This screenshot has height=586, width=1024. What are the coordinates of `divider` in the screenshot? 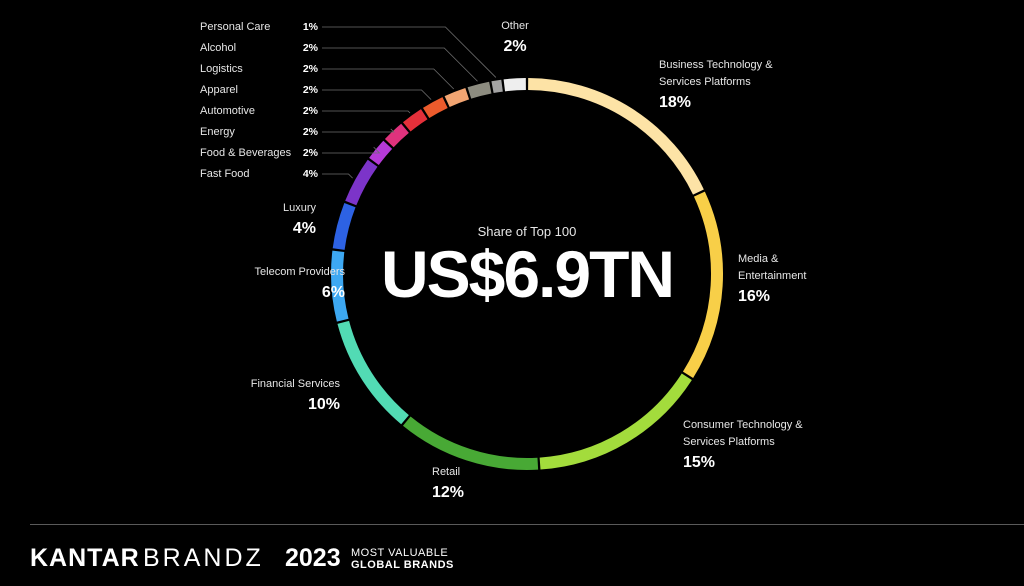 It's located at (527, 524).